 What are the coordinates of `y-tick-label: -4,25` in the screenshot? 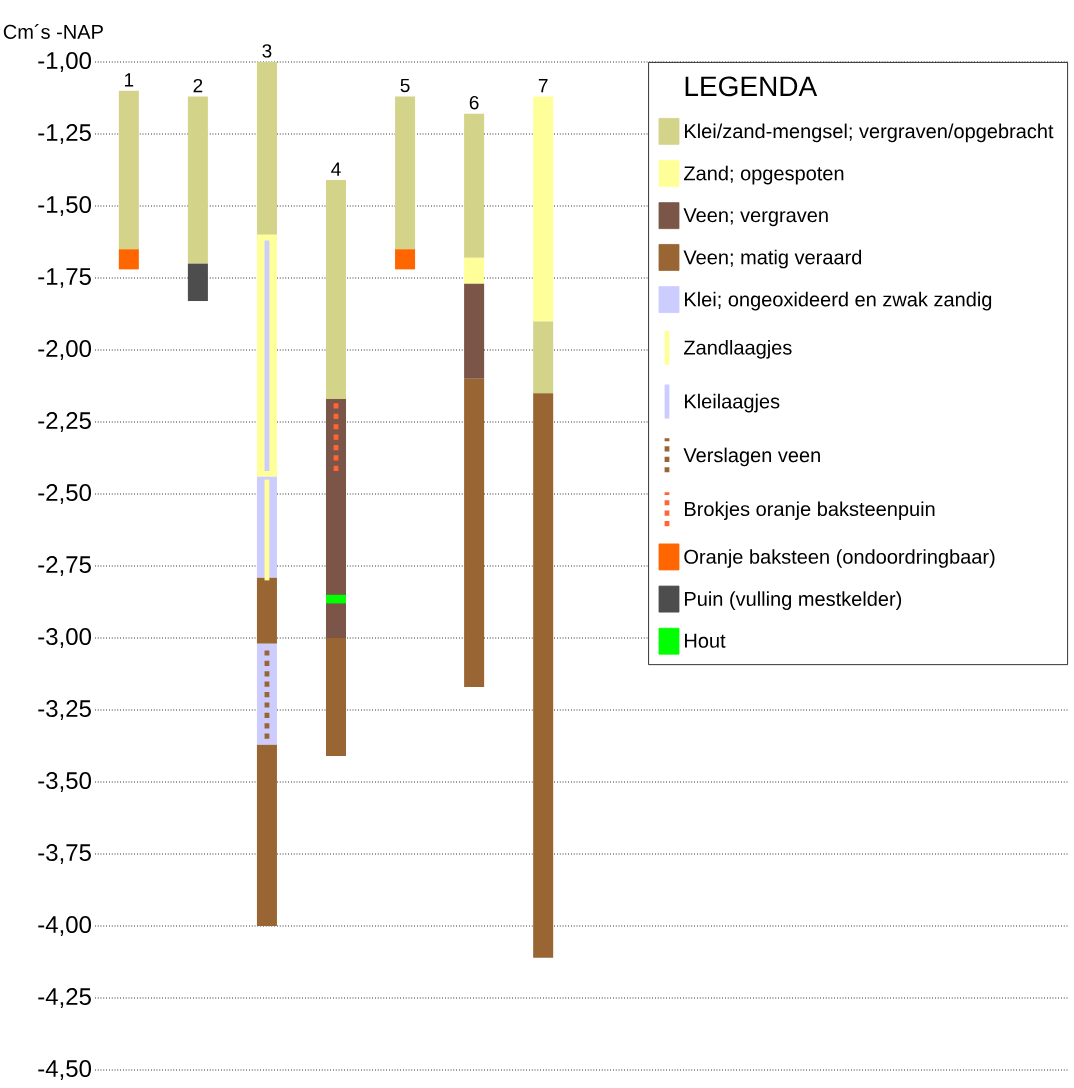 It's located at (64, 998).